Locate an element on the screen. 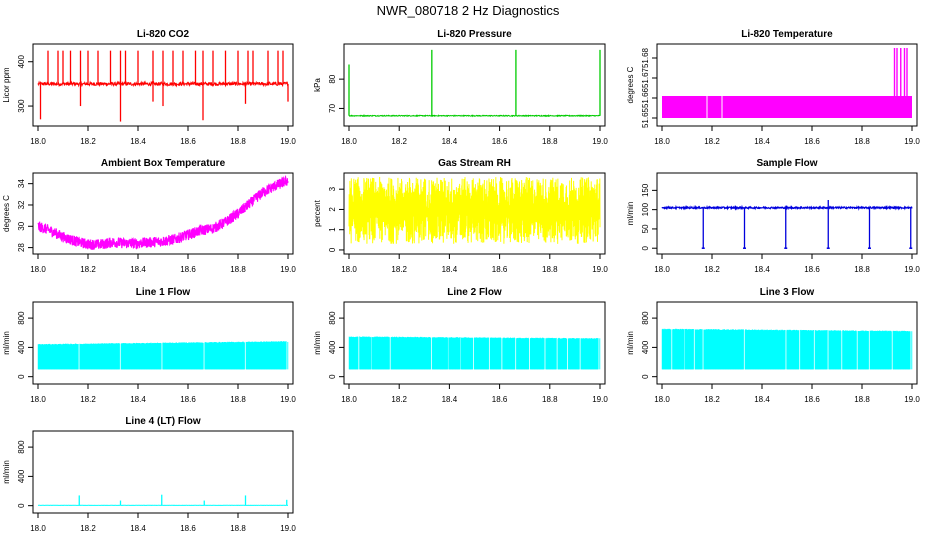 The image size is (936, 540). chart-title: Line 1 Flow is located at coordinates (163, 292).